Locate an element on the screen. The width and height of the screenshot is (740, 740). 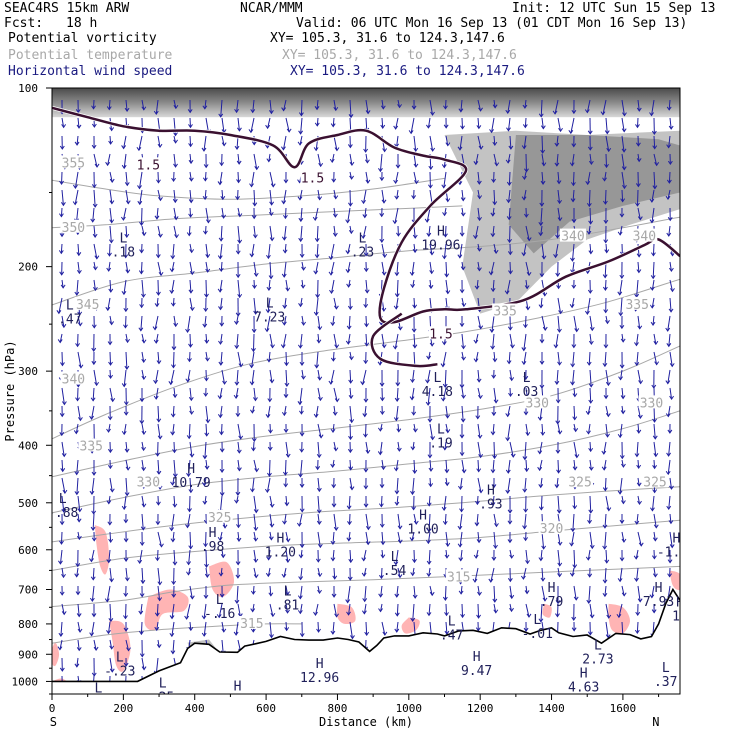
x-tick-label: 400 is located at coordinates (195, 708).